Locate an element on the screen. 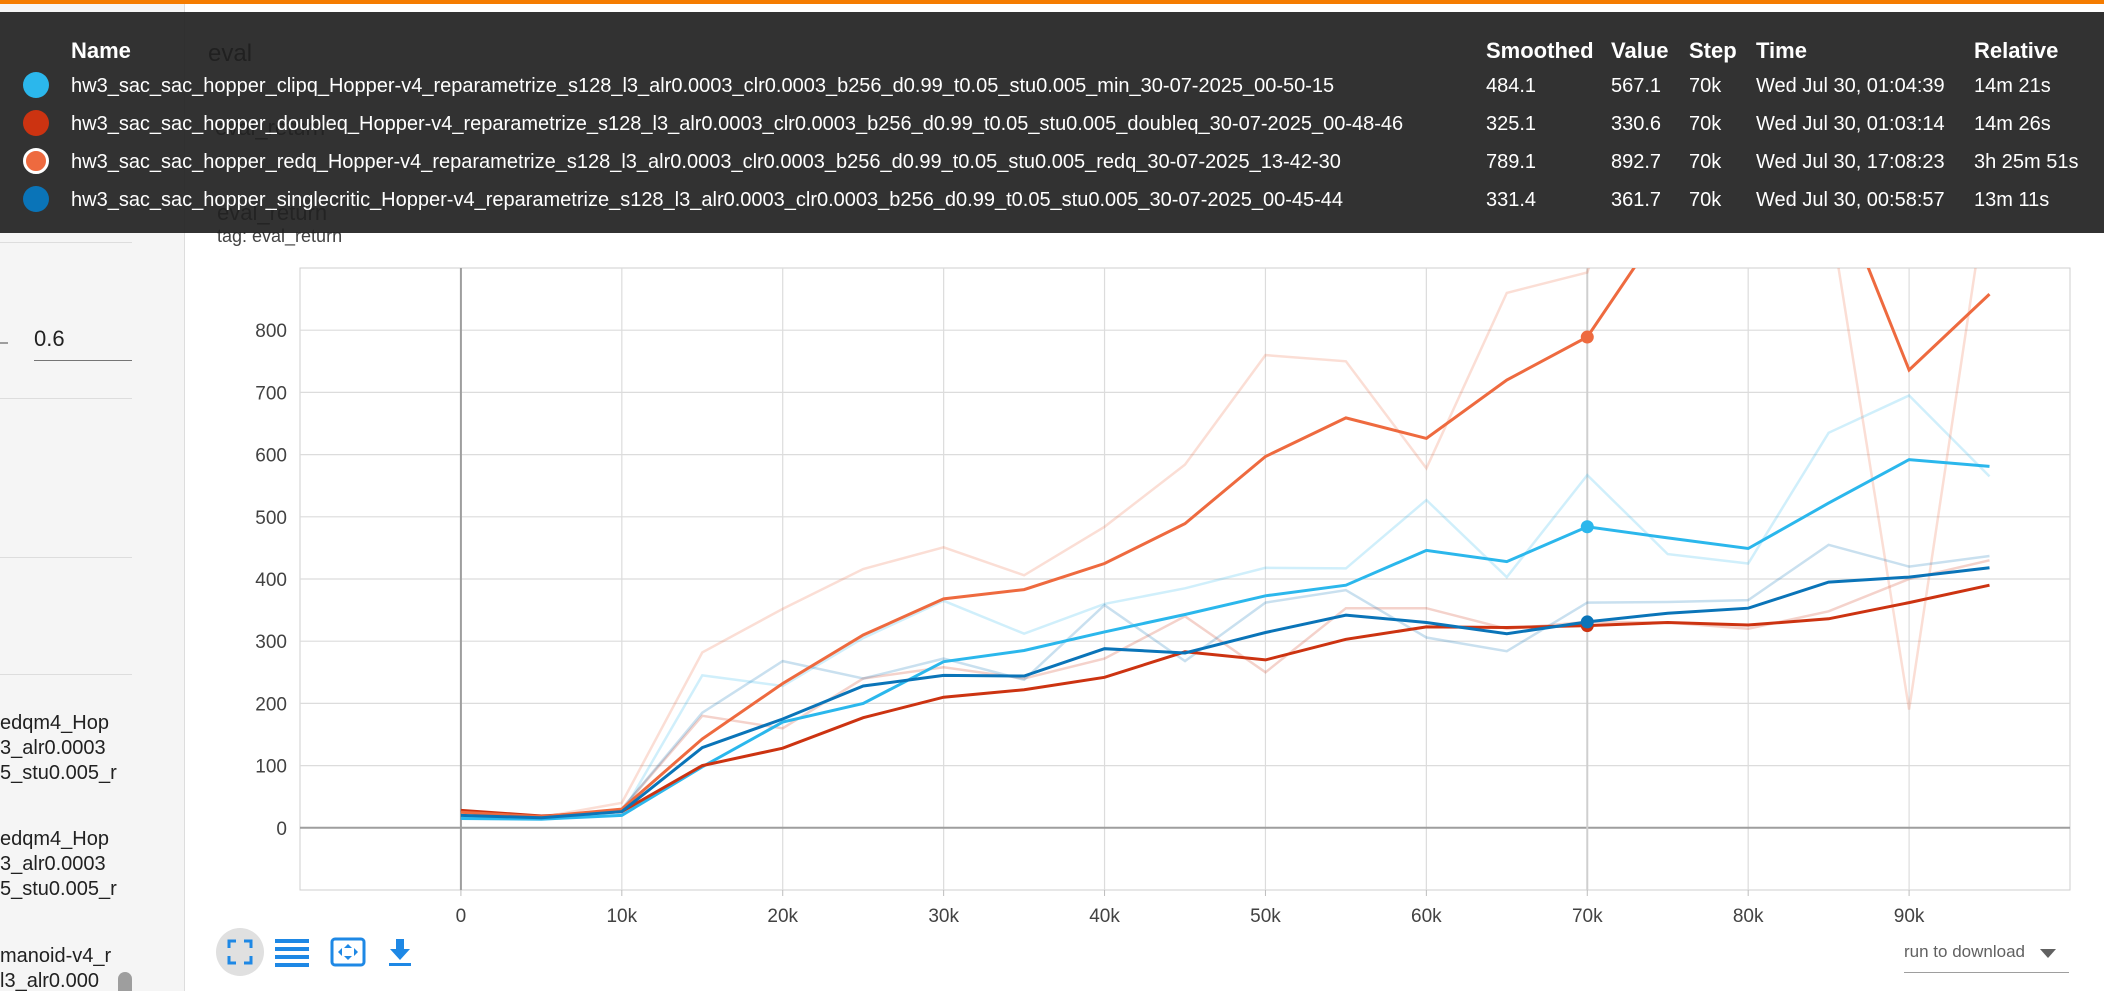  tooltip-relative: 14m 26s is located at coordinates (2012, 124).